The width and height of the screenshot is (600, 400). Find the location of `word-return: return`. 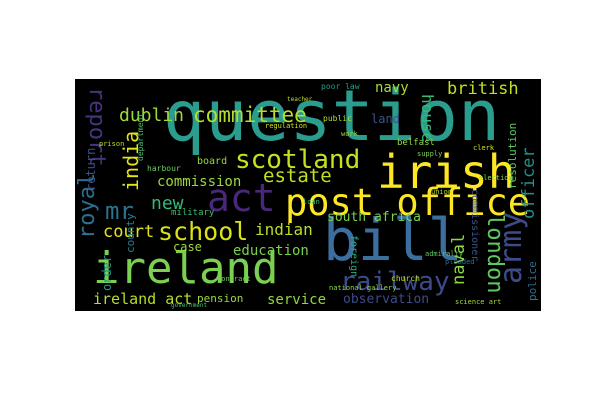

word-return: return is located at coordinates (91, 169).